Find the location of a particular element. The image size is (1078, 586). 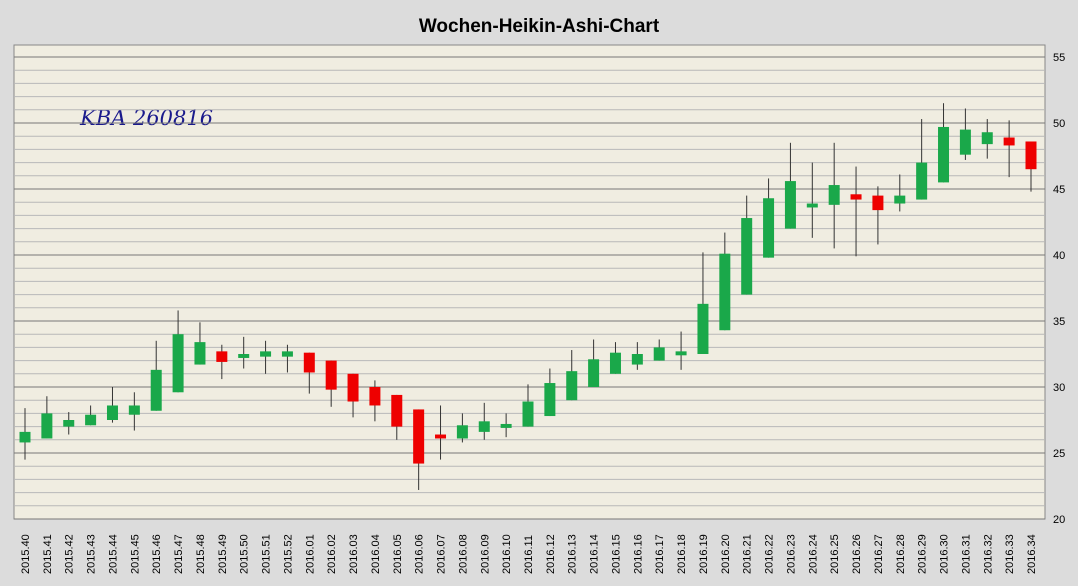

x-tick-label: 2016.19 is located at coordinates (704, 554).